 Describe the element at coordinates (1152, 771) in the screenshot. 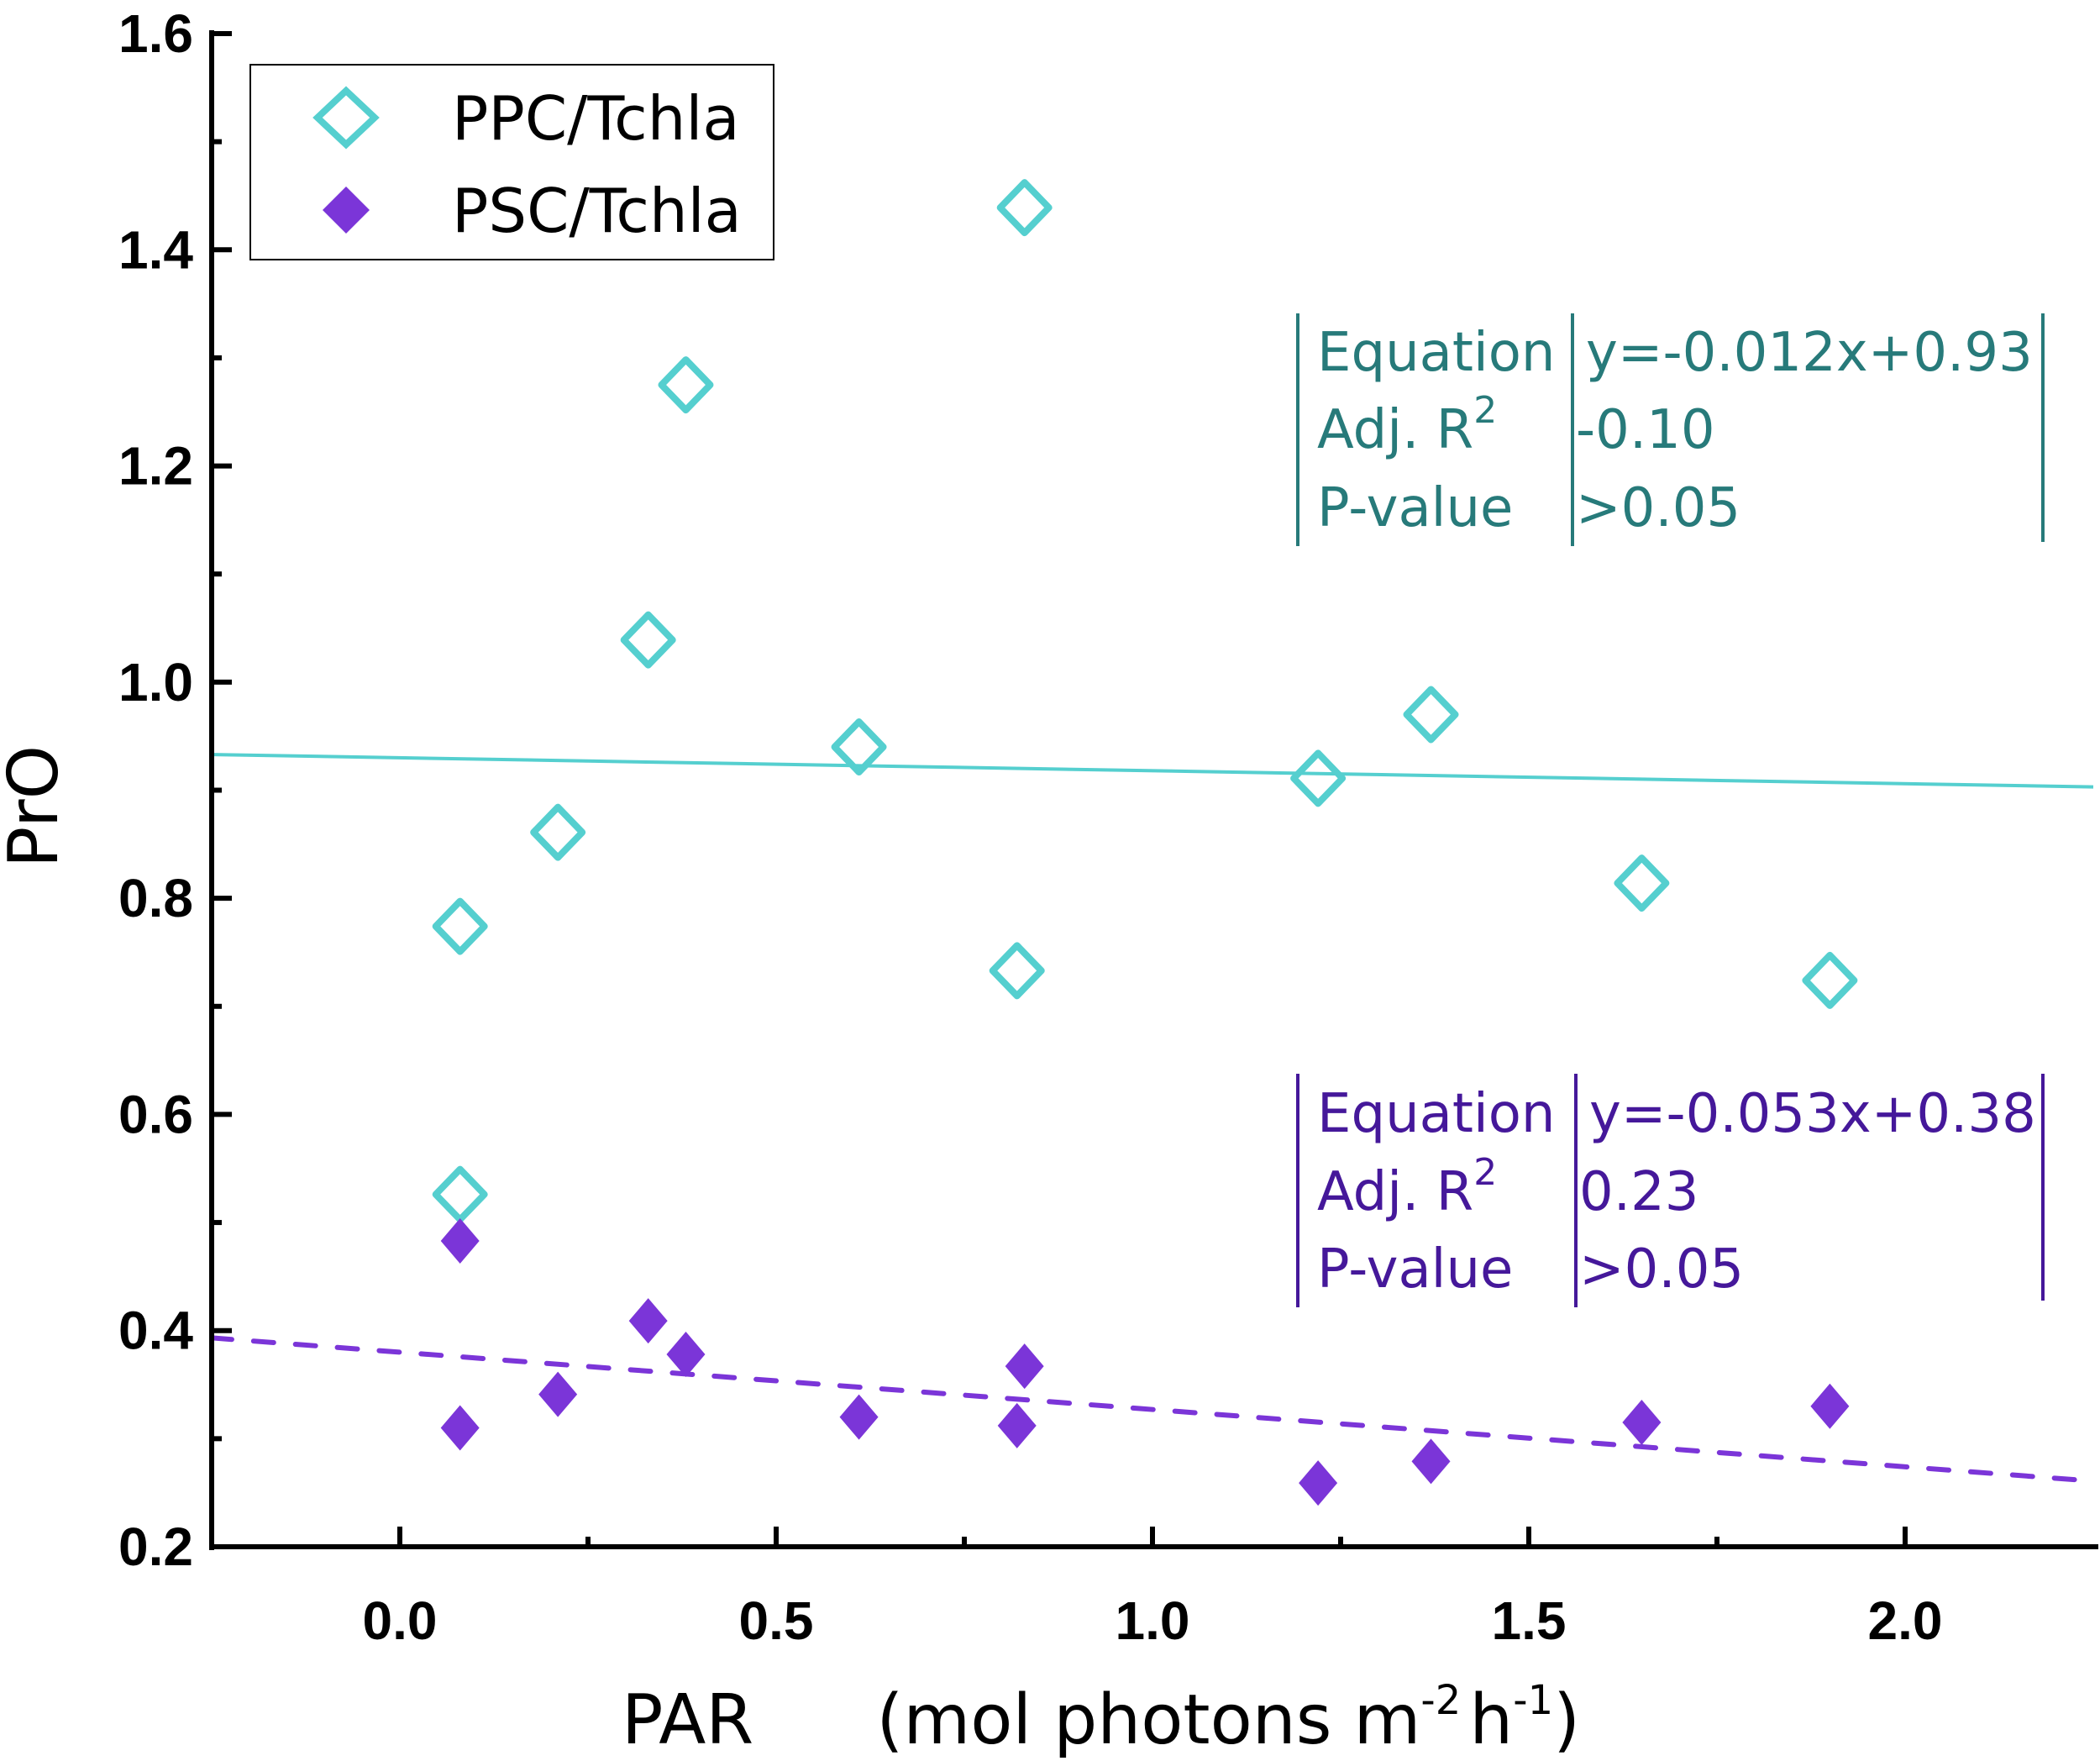

I see `fit-line-ppc` at that location.